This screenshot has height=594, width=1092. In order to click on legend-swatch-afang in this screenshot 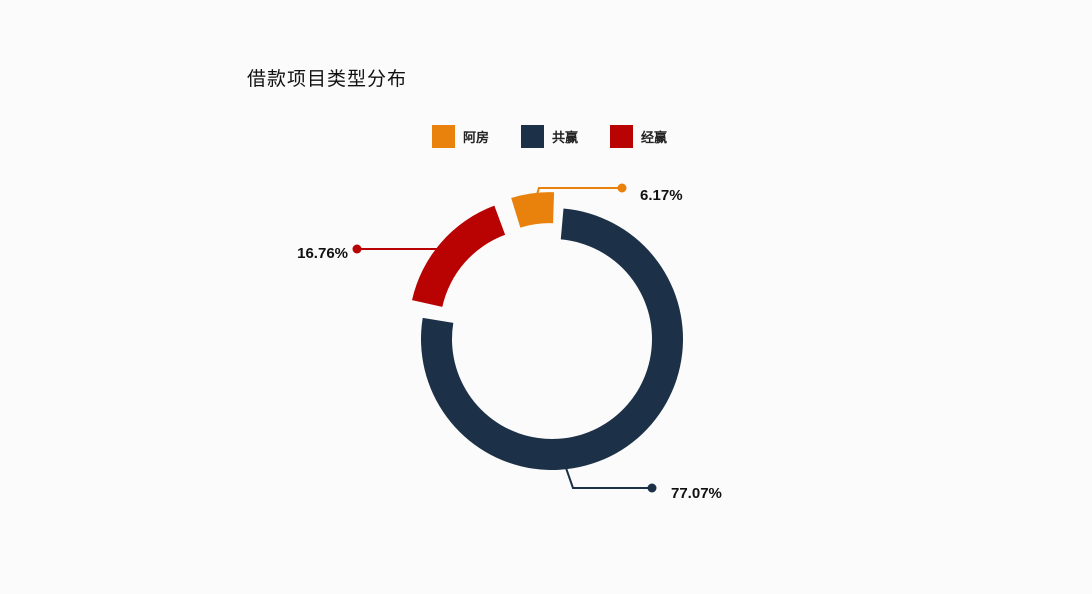, I will do `click(443, 136)`.